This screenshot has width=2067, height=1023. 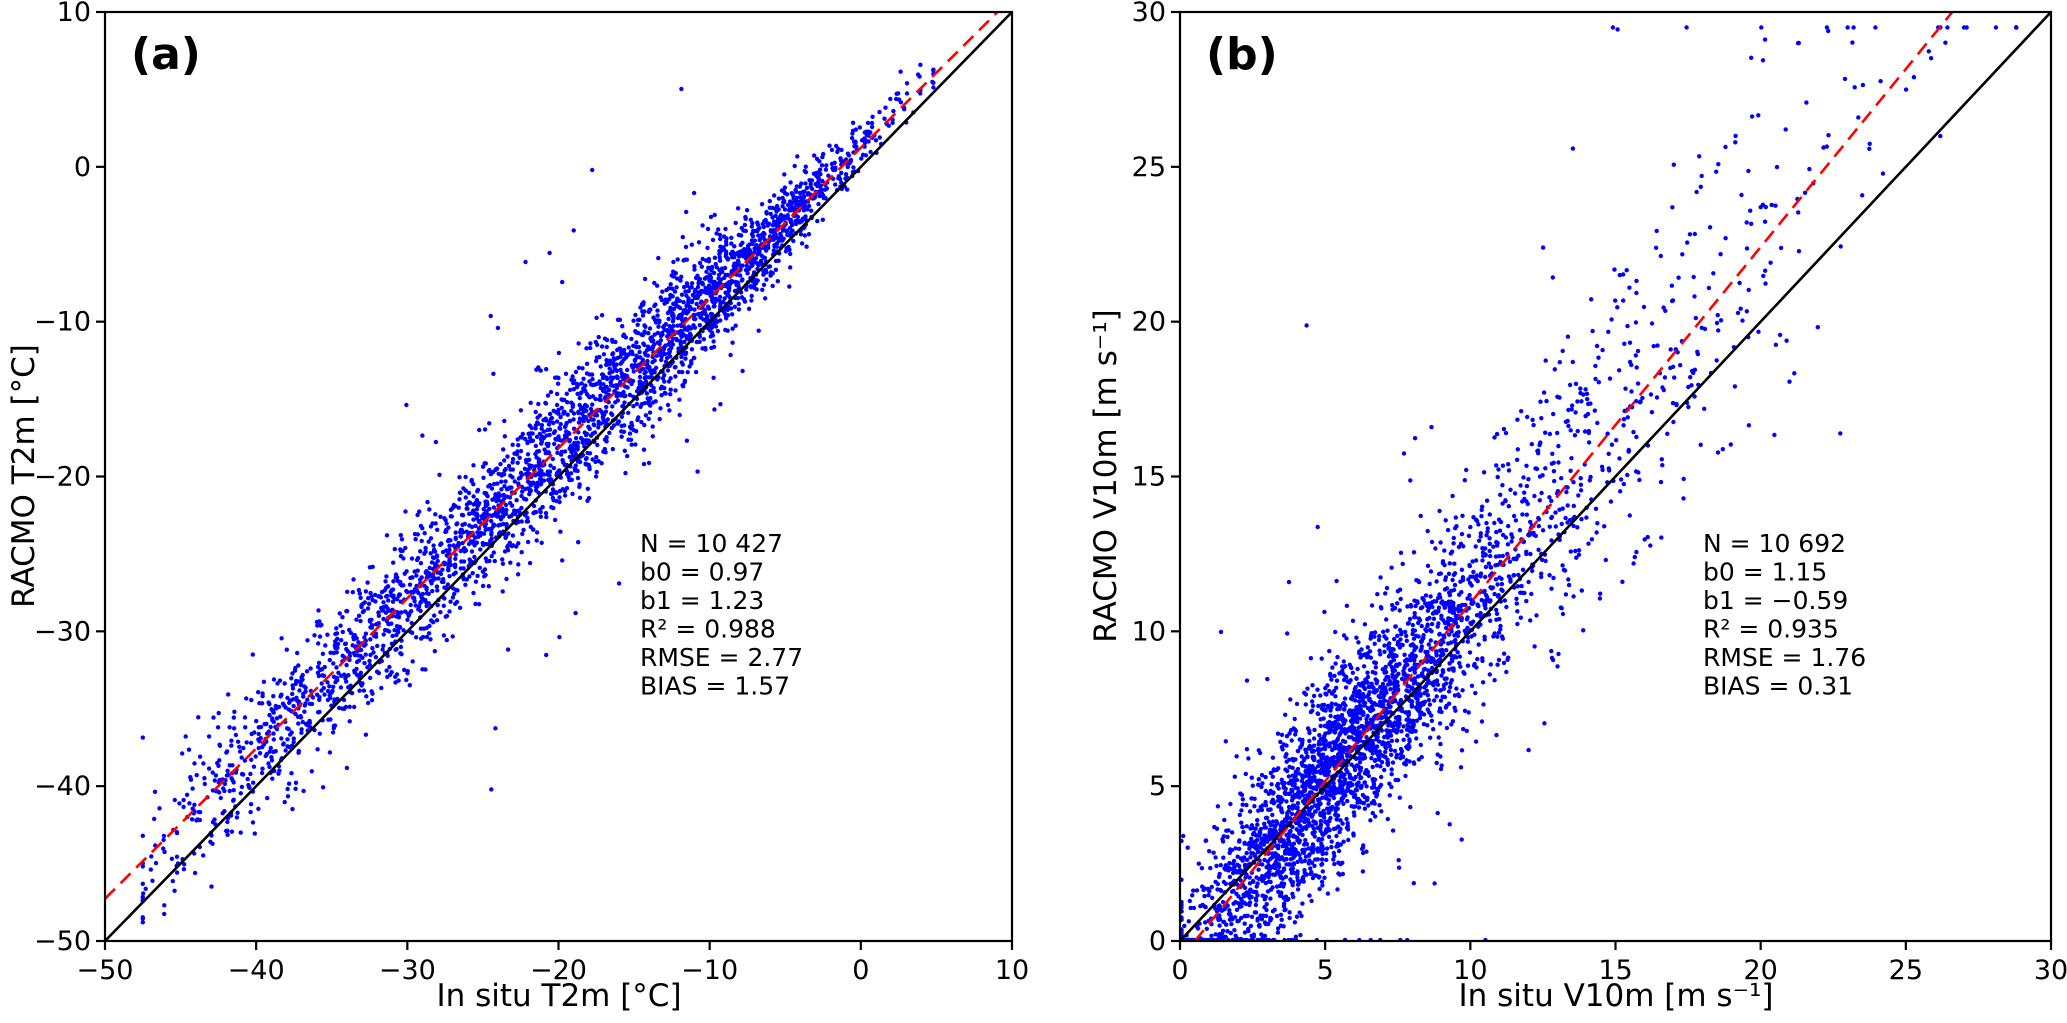 What do you see at coordinates (105, 970) in the screenshot?
I see `x-tick-label: −50` at bounding box center [105, 970].